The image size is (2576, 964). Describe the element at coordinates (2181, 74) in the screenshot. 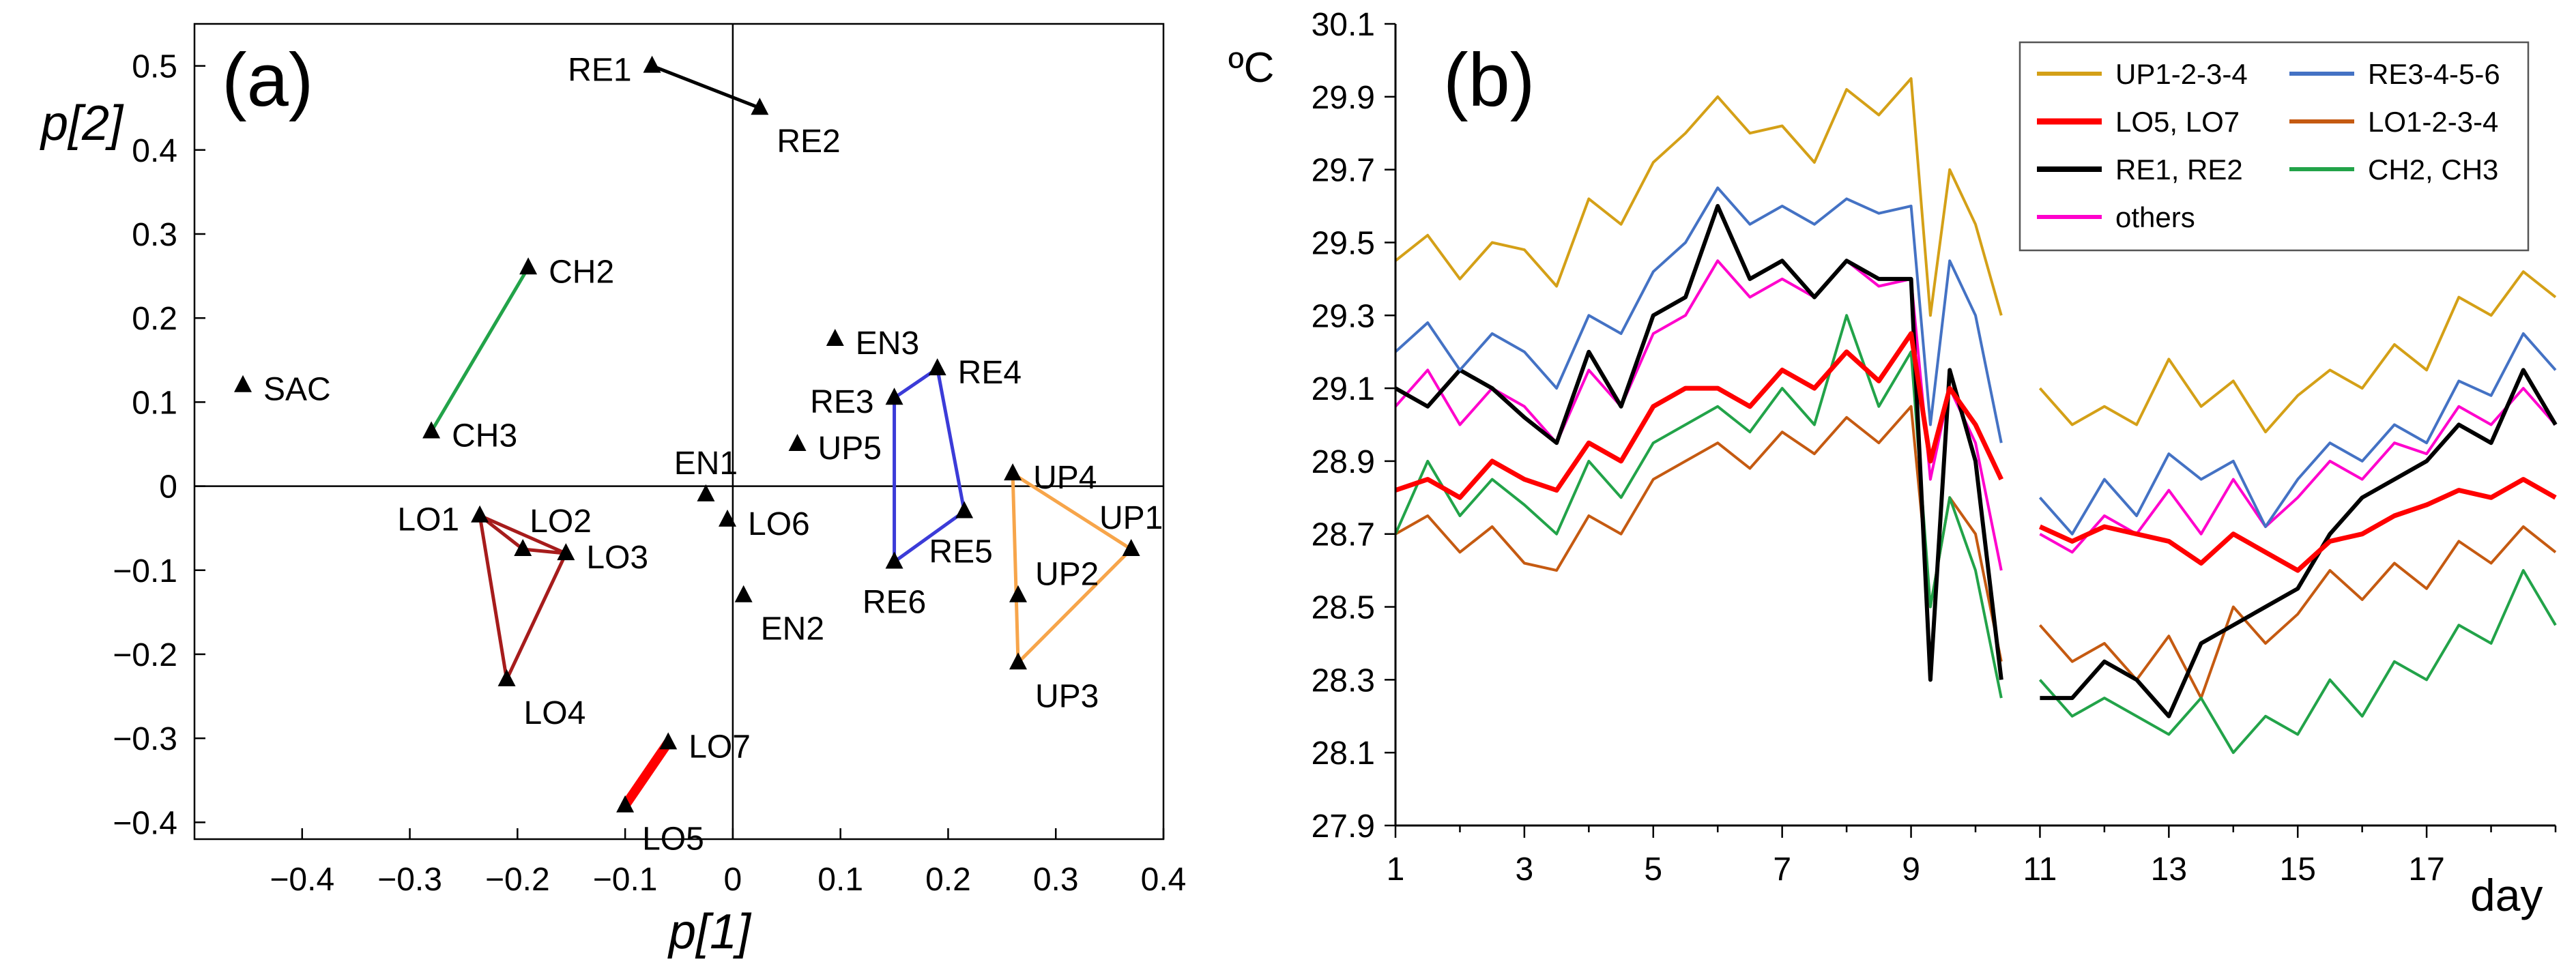

I see `legend-entry-label: UP1-2-3-4` at that location.